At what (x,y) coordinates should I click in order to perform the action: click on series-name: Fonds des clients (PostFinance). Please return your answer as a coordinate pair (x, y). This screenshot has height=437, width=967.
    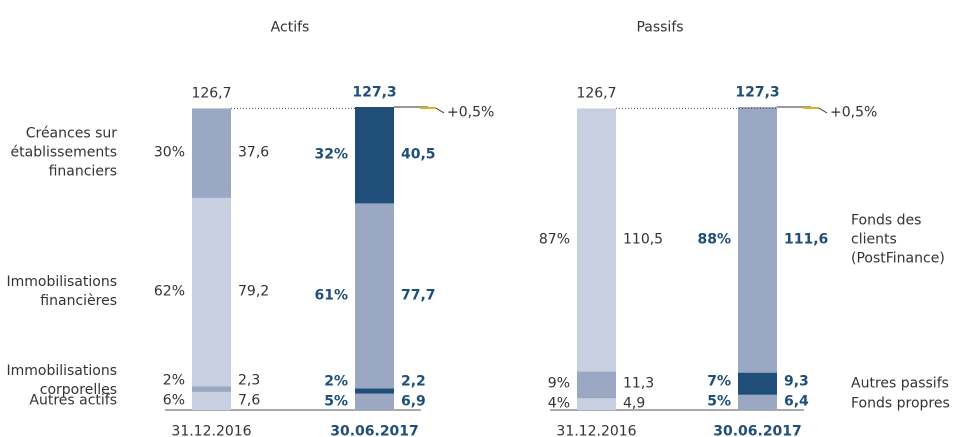
    Looking at the image, I should click on (898, 239).